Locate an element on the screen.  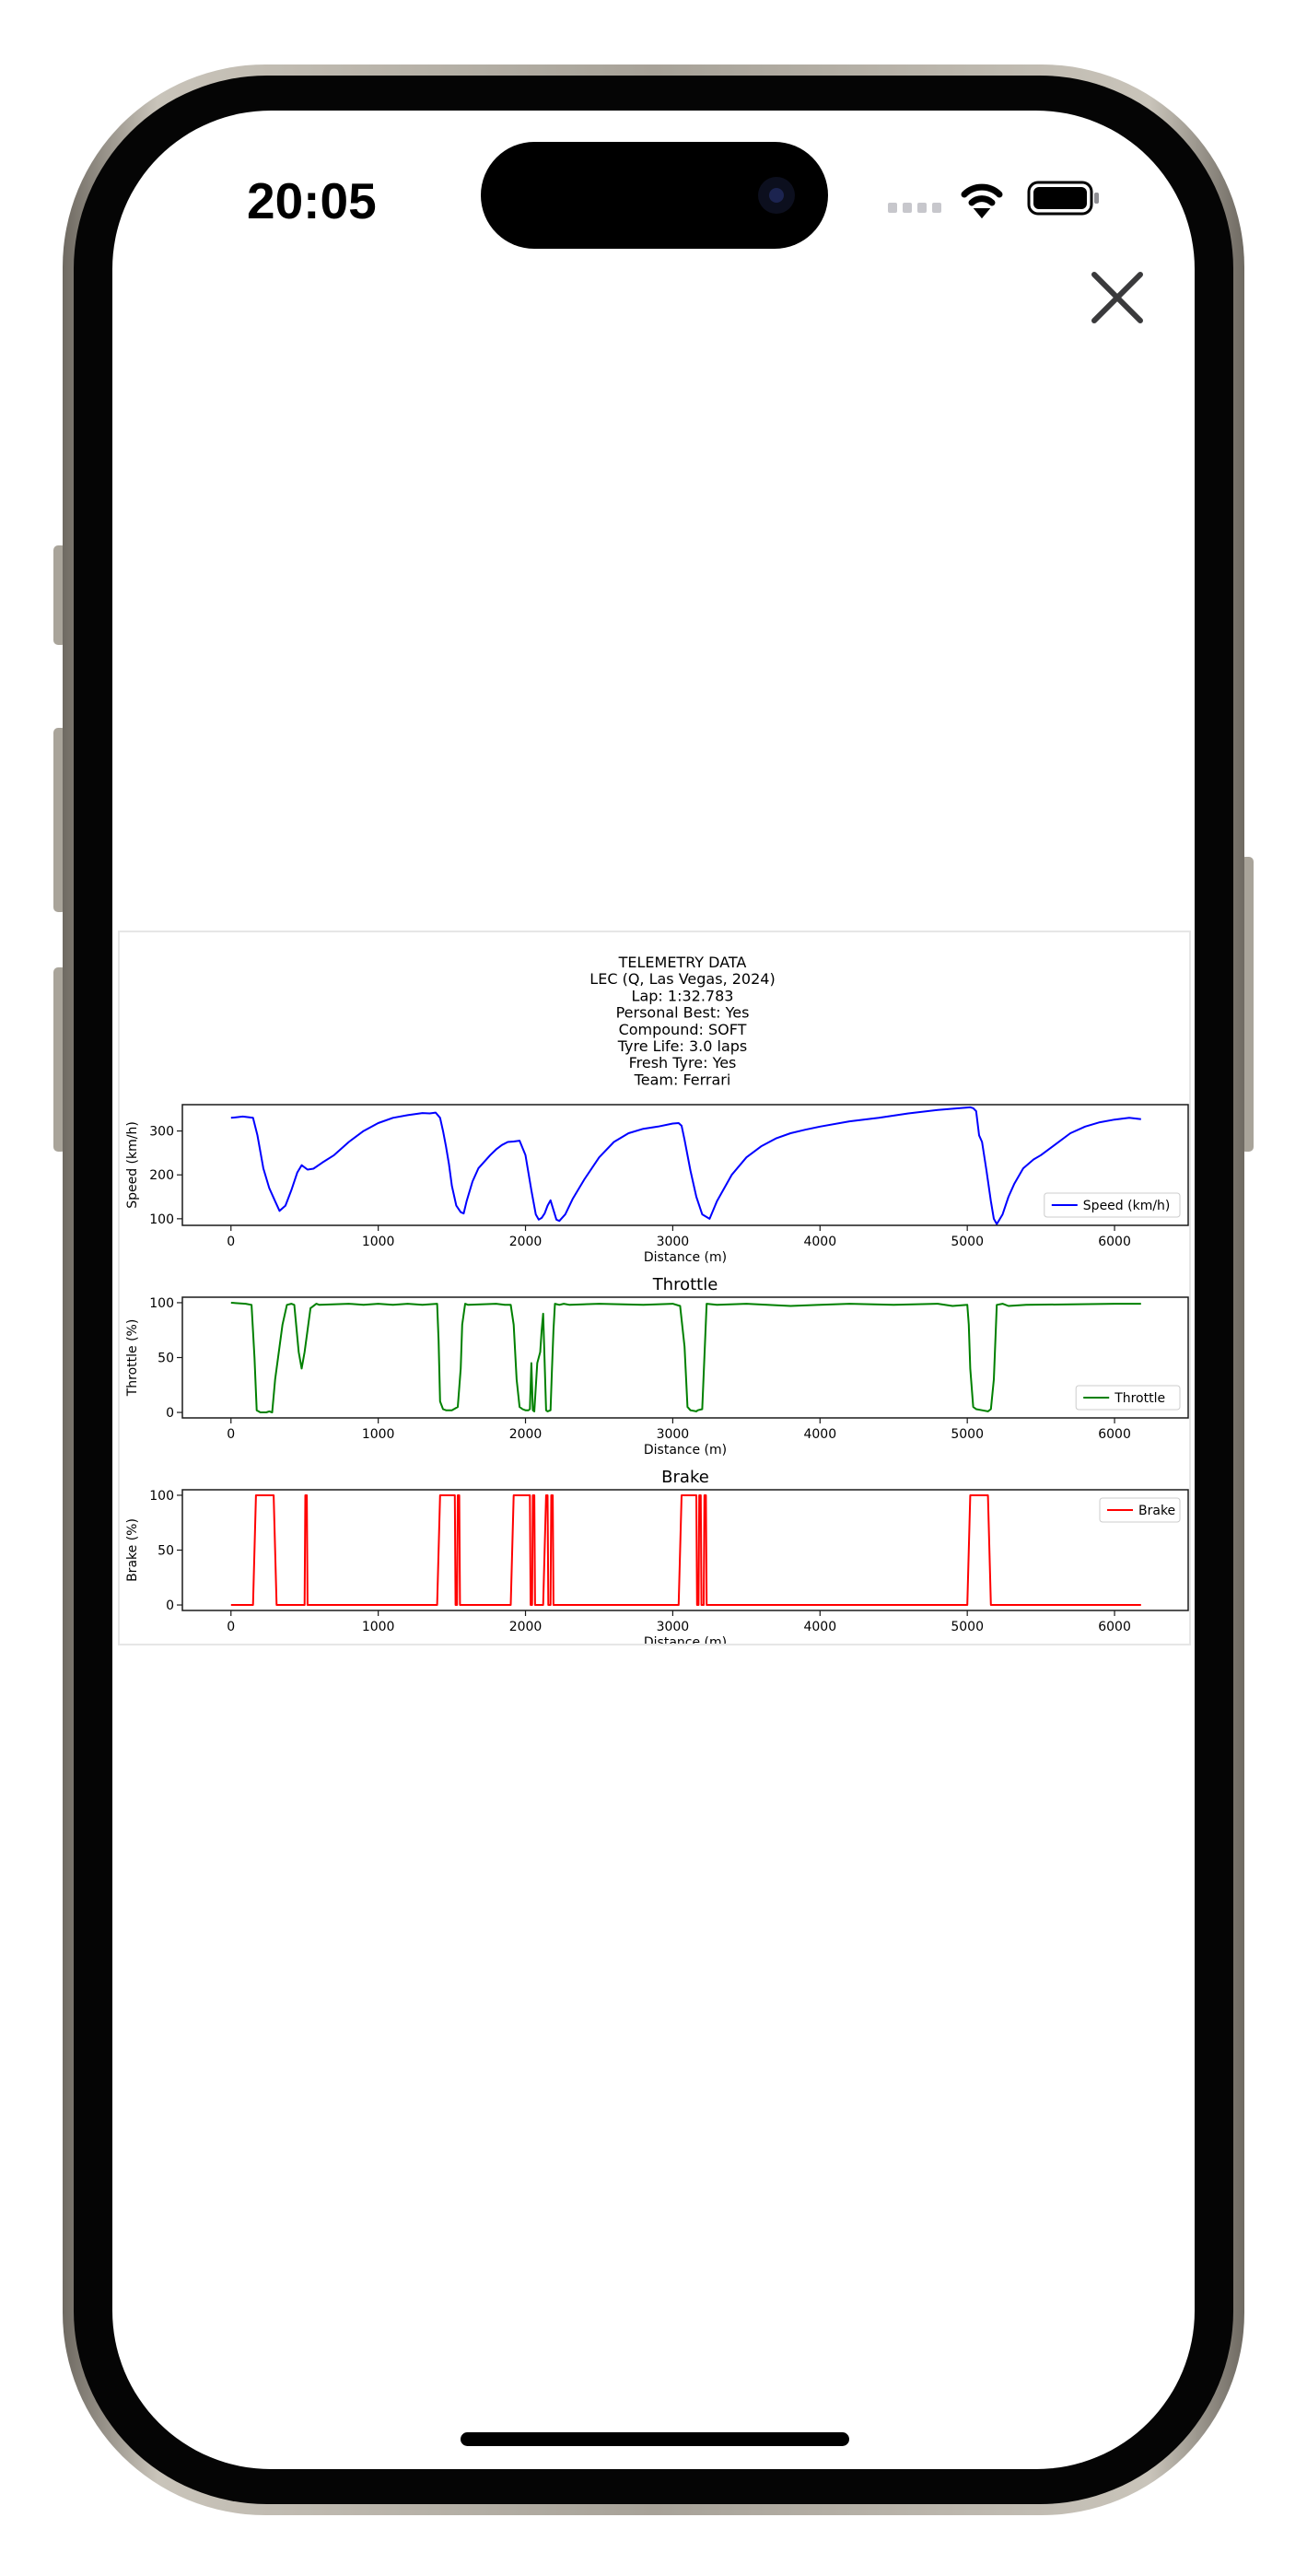
figure-header-line: TELEMETRY DATA is located at coordinates (682, 962).